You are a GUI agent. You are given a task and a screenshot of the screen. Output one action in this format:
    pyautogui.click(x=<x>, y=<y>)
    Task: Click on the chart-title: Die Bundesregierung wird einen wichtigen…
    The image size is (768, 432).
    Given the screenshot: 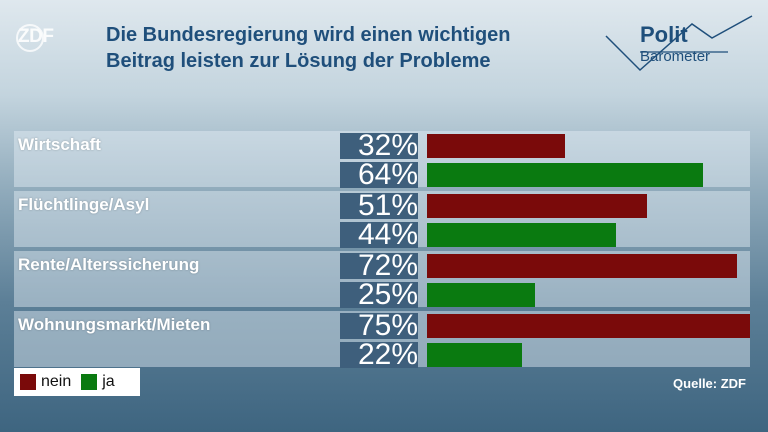 What is the action you would take?
    pyautogui.click(x=341, y=48)
    